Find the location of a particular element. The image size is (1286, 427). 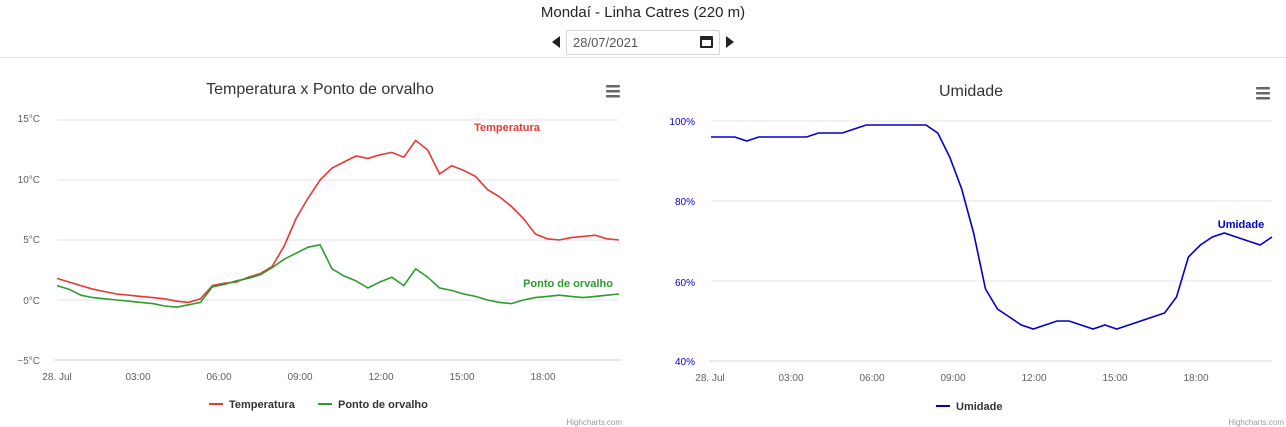

series-line-ponto-de-orvalho is located at coordinates (338, 276).